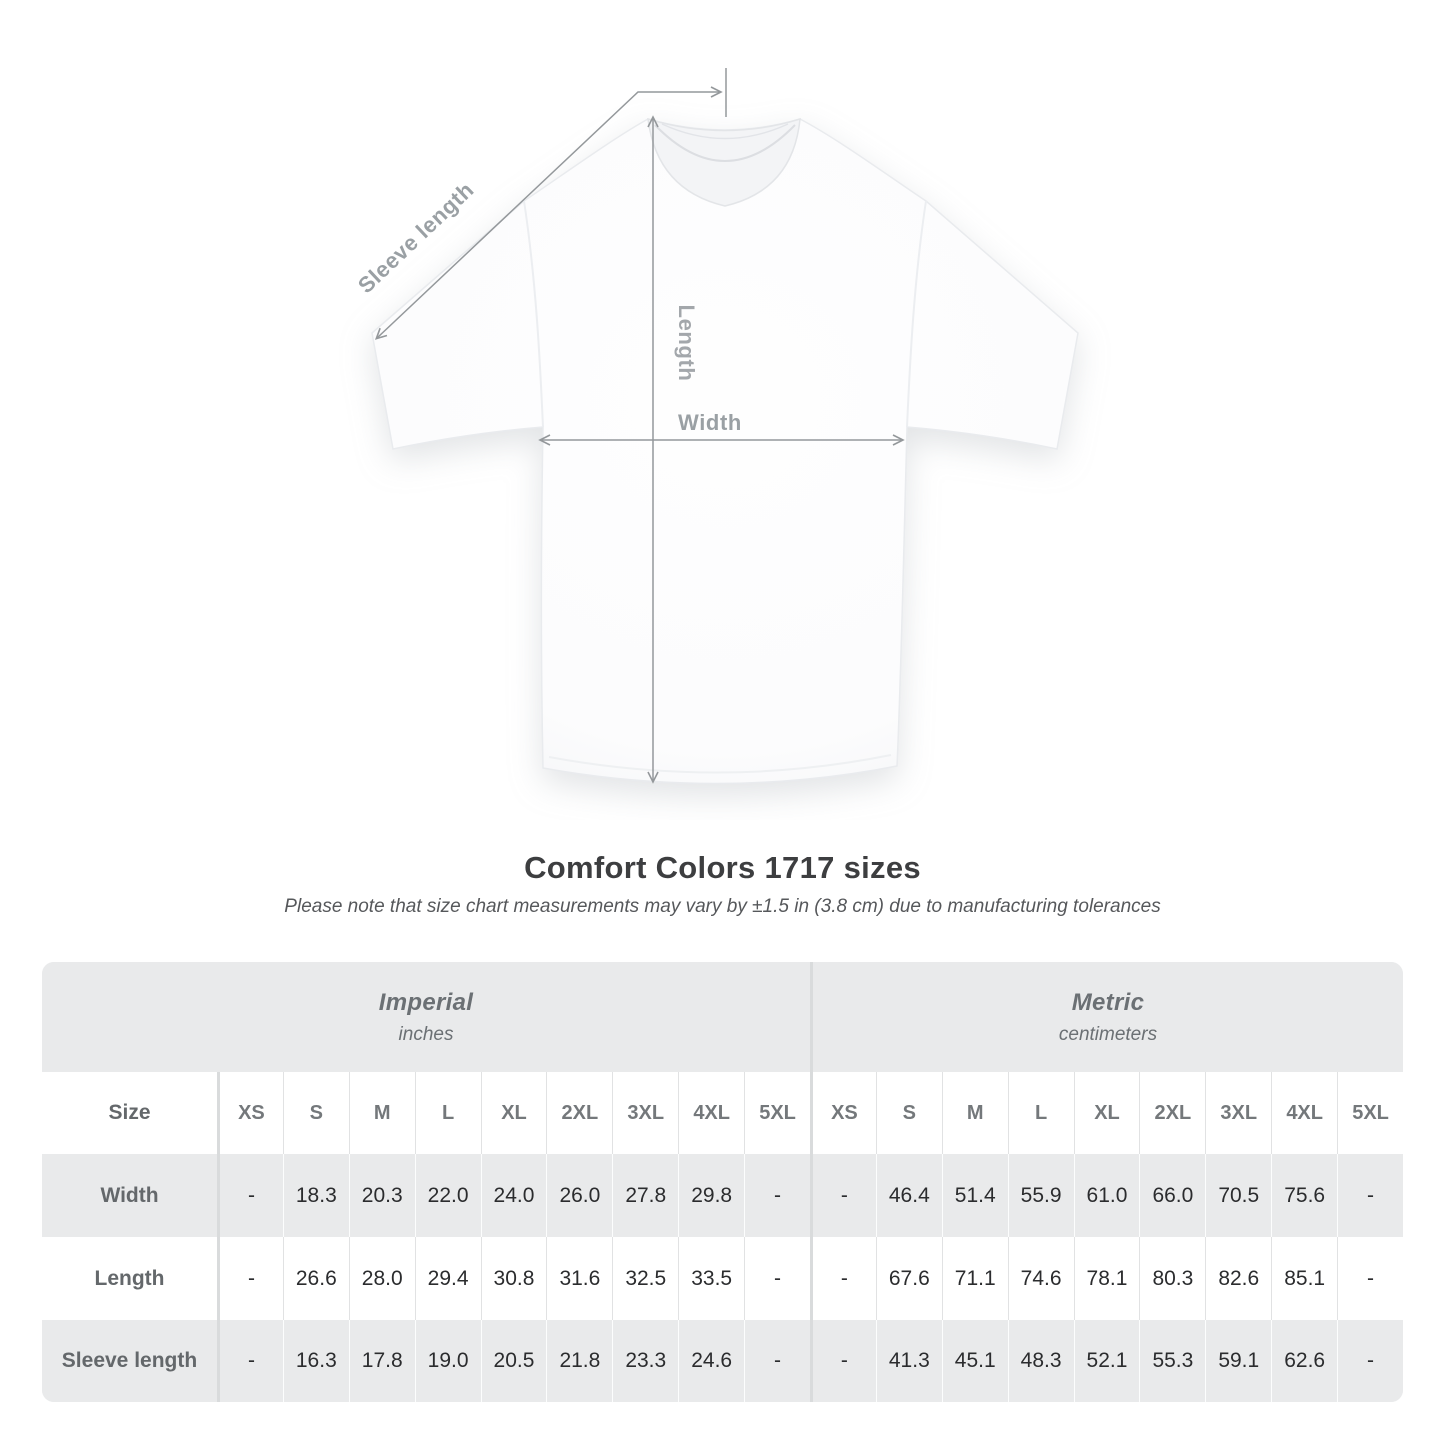 This screenshot has width=1445, height=1445. Describe the element at coordinates (381, 1278) in the screenshot. I see `table-cell: 28.0` at that location.